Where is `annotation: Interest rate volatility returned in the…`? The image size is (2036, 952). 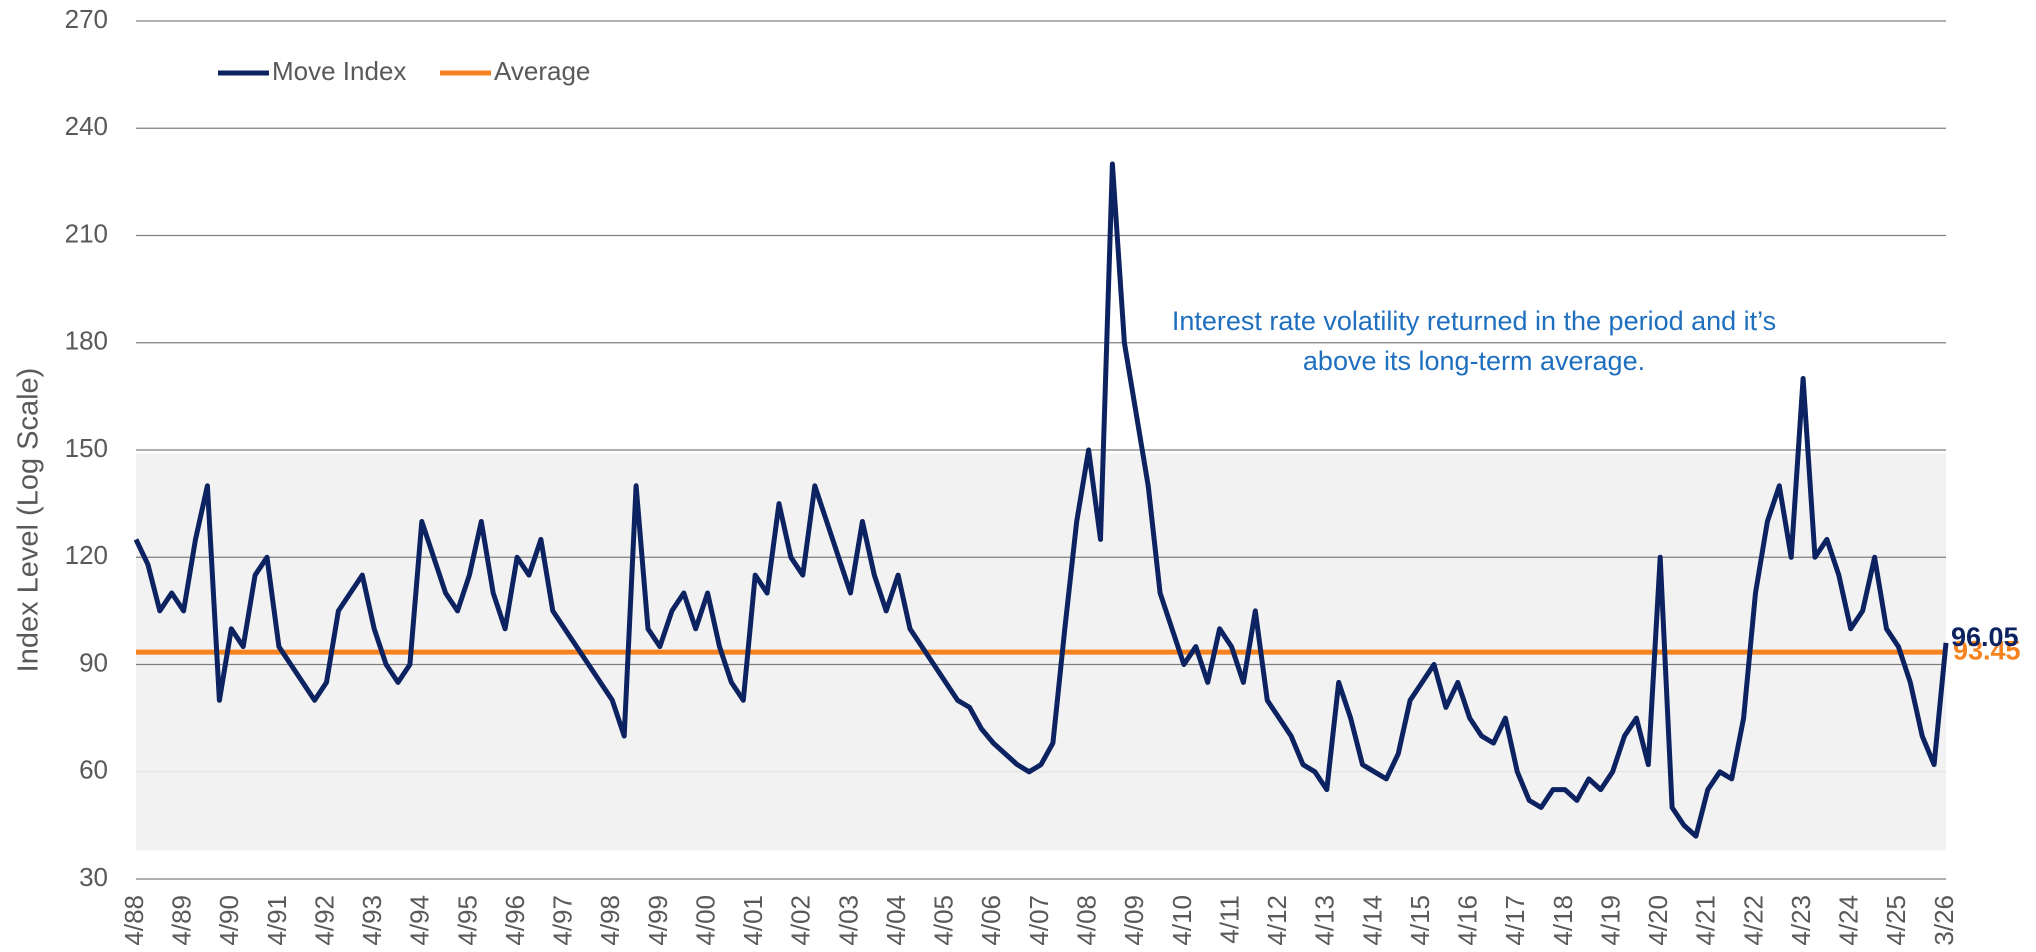
annotation: Interest rate volatility returned in the… is located at coordinates (1474, 321).